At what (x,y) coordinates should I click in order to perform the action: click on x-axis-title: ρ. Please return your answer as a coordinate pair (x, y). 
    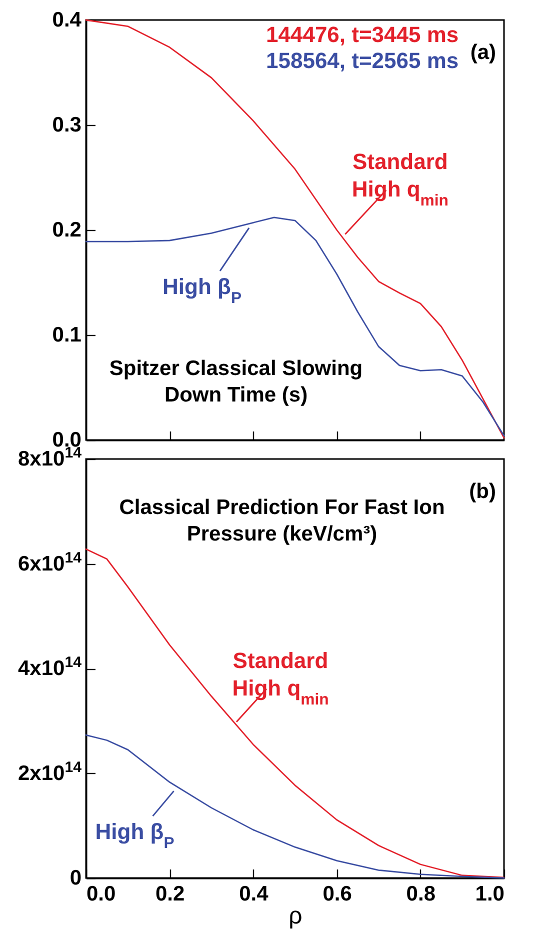
    Looking at the image, I should click on (295, 916).